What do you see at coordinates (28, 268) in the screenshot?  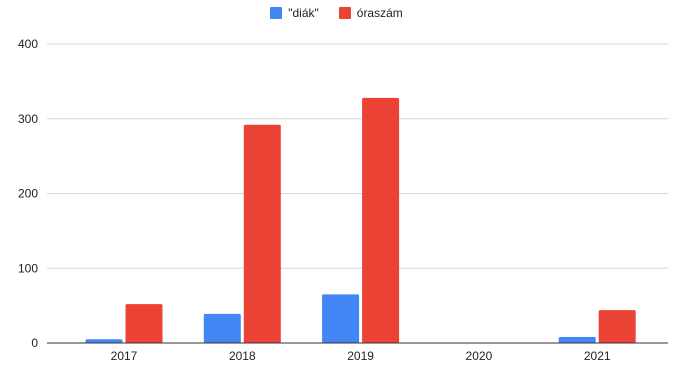 I see `y-tick-label: 100` at bounding box center [28, 268].